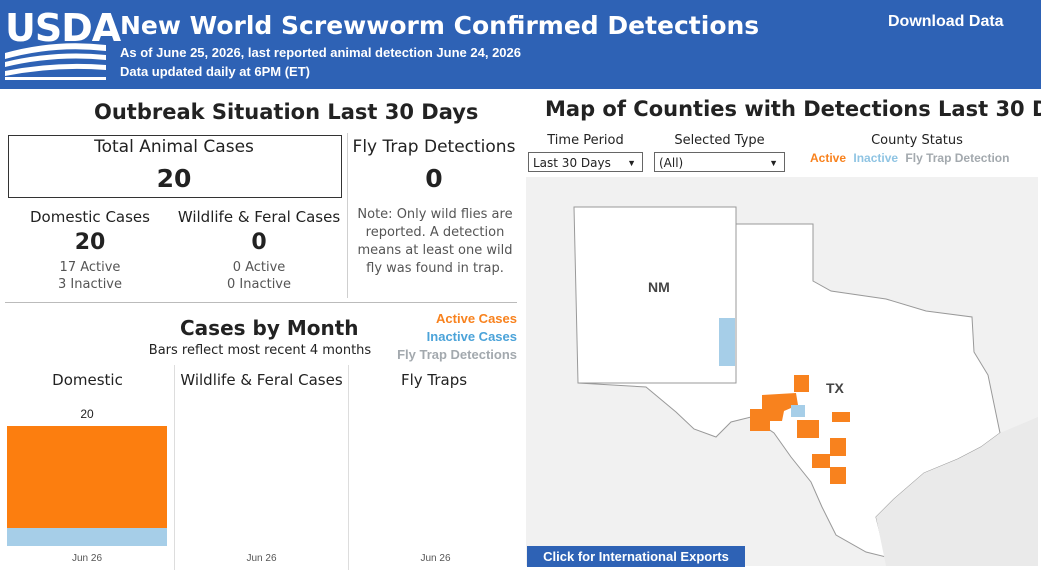 The height and width of the screenshot is (570, 1041). What do you see at coordinates (671, 163) in the screenshot?
I see `selected-type-value: (All)` at bounding box center [671, 163].